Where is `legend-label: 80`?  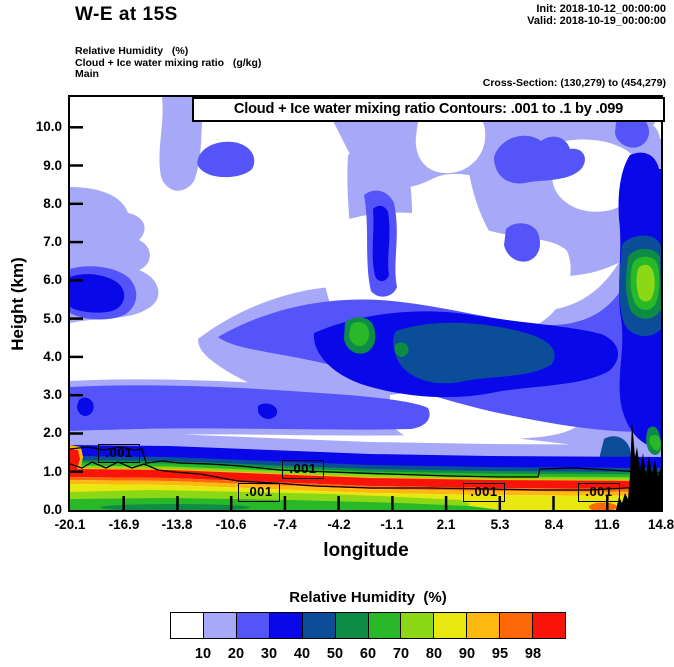
legend-label: 80 is located at coordinates (434, 654).